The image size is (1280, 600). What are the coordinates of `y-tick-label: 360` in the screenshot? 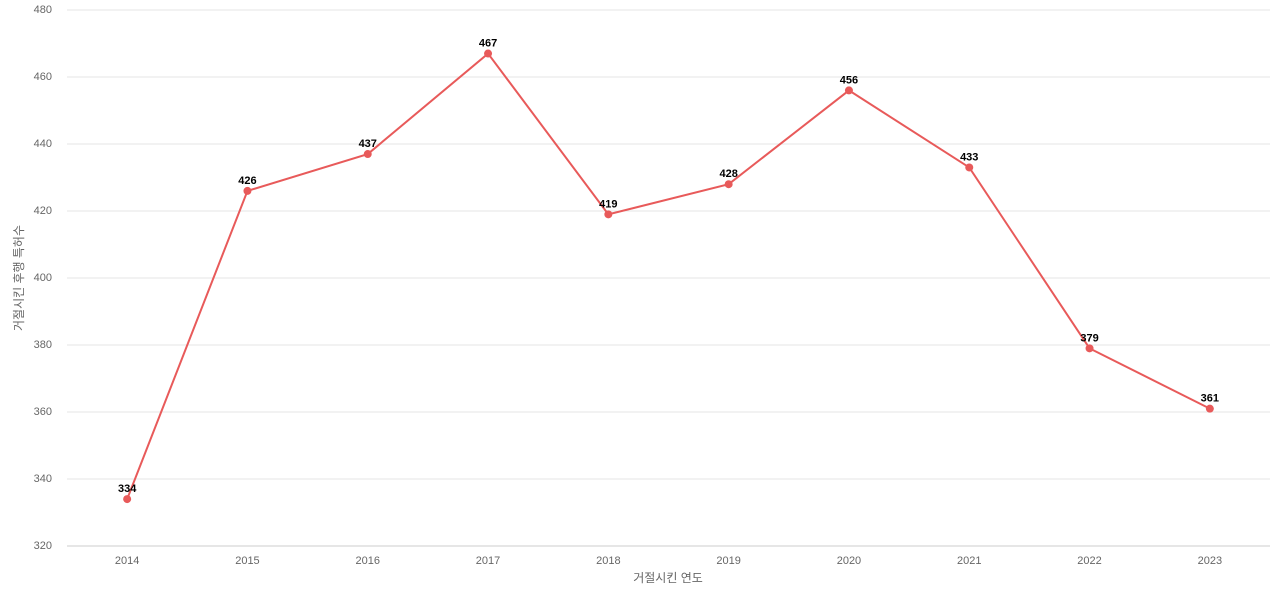 It's located at (43, 412).